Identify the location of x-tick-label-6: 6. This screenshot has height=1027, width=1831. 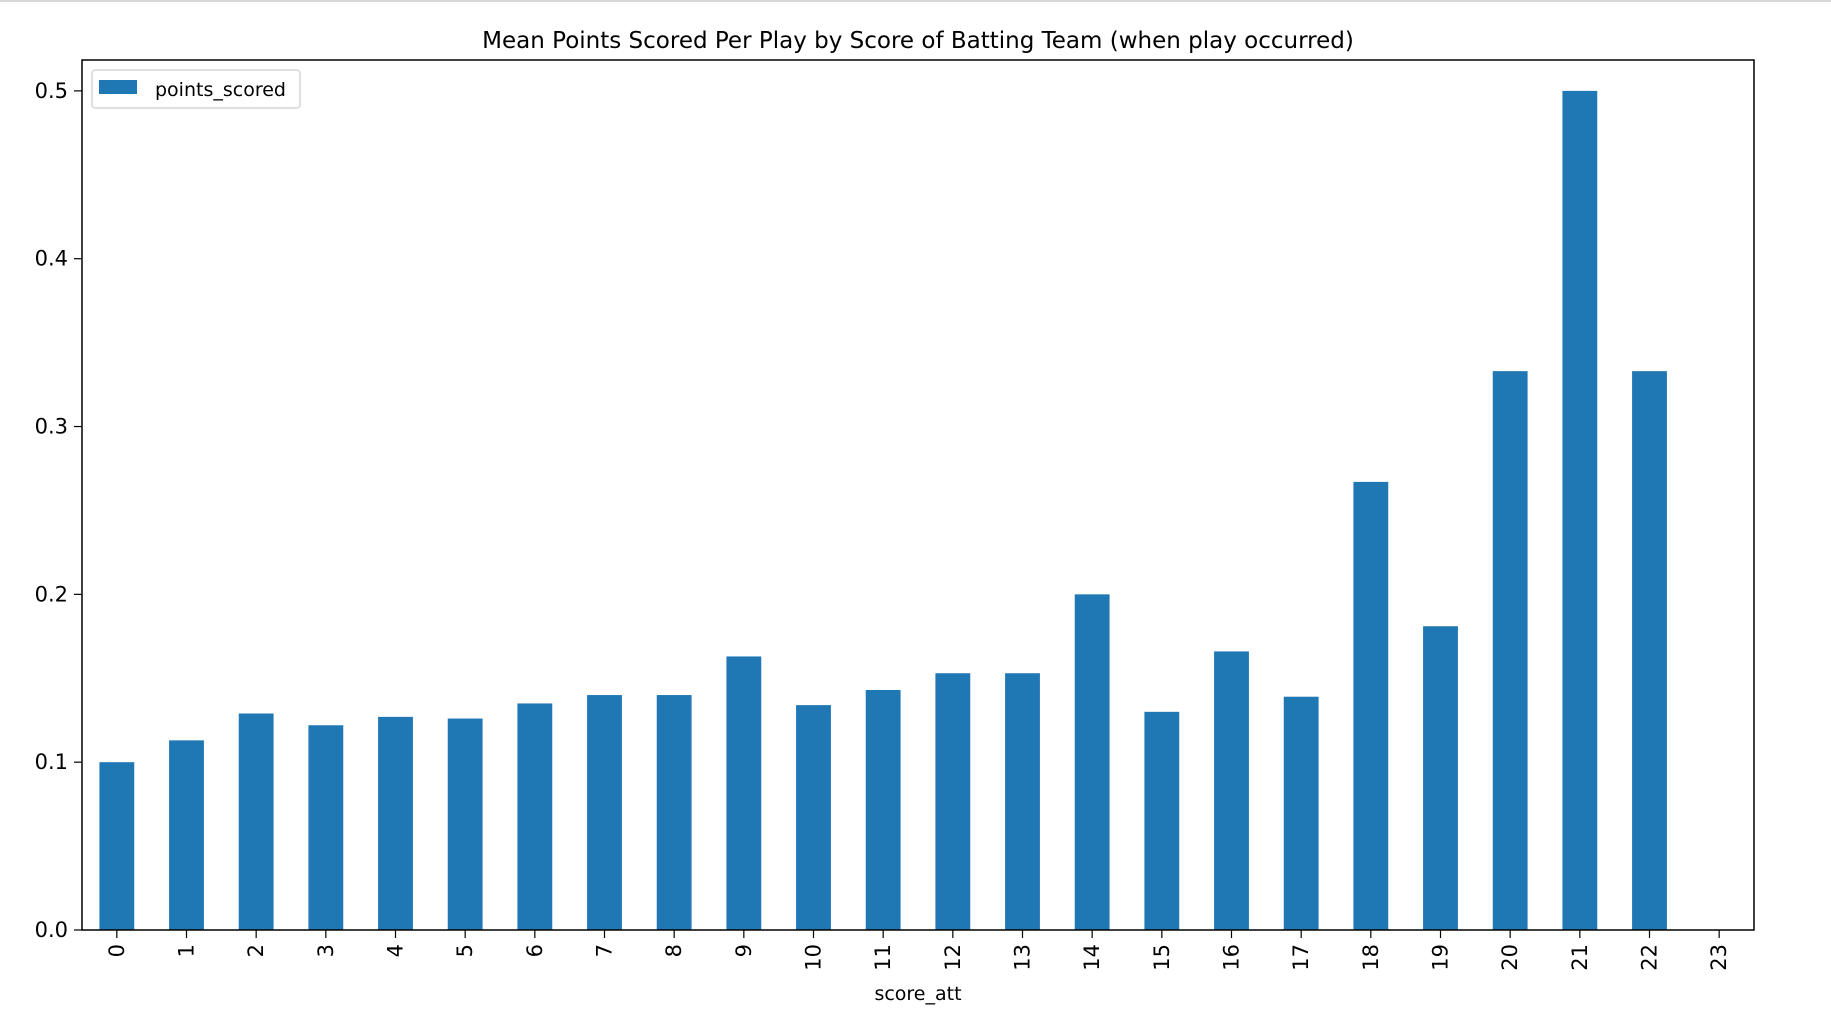
(535, 950).